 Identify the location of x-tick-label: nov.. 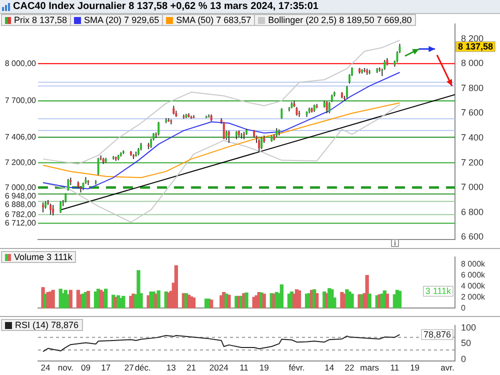
(66, 367).